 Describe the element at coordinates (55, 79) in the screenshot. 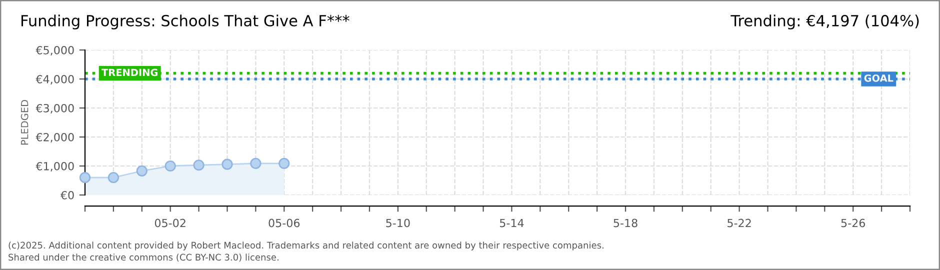

I see `y-tick-label: €4,000` at that location.